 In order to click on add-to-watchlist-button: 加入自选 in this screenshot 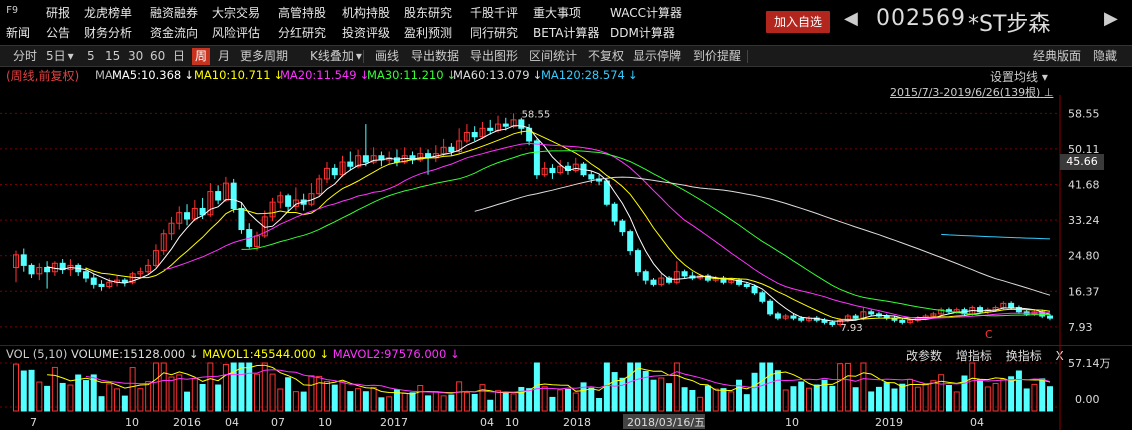, I will do `click(798, 22)`.